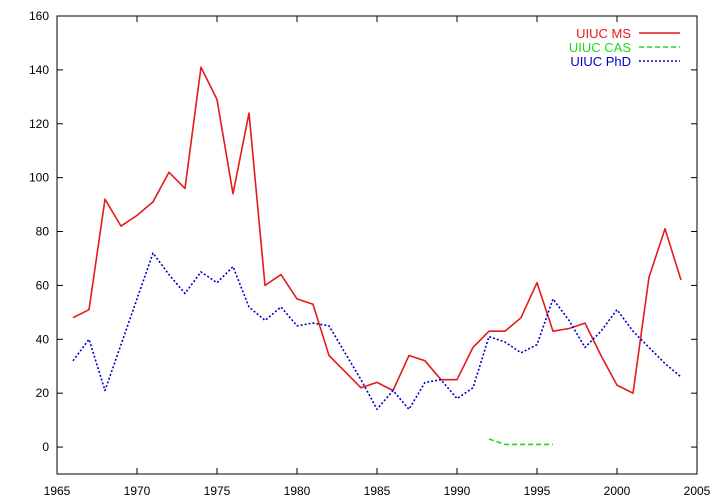  Describe the element at coordinates (600, 47) in the screenshot. I see `legend-label-1: UIUC CAS` at that location.